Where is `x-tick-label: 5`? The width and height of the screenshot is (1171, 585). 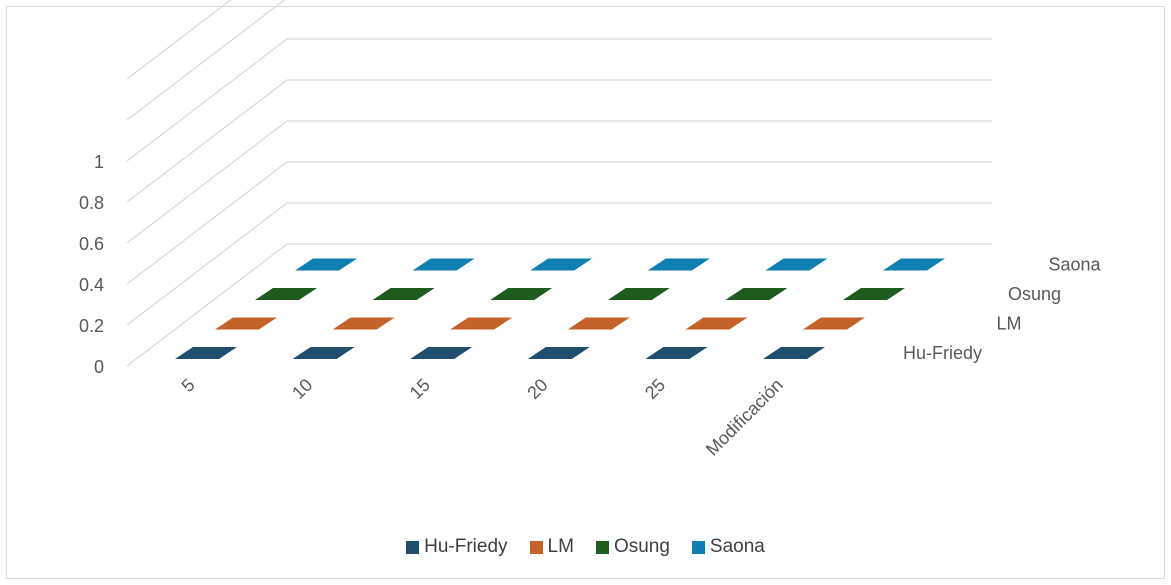
x-tick-label: 5 is located at coordinates (188, 385).